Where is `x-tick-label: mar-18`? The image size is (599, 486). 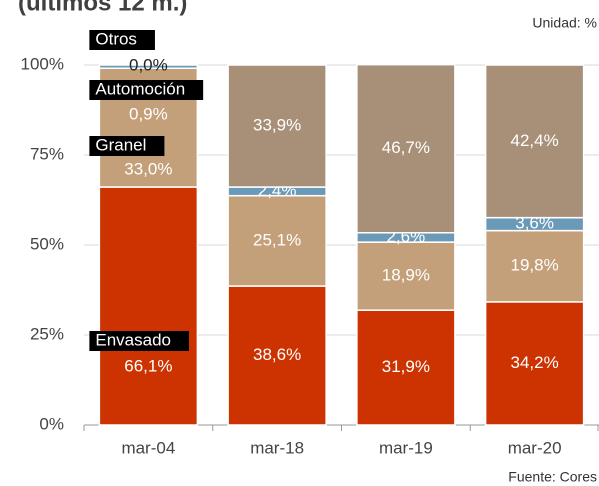 x-tick-label: mar-18 is located at coordinates (277, 447).